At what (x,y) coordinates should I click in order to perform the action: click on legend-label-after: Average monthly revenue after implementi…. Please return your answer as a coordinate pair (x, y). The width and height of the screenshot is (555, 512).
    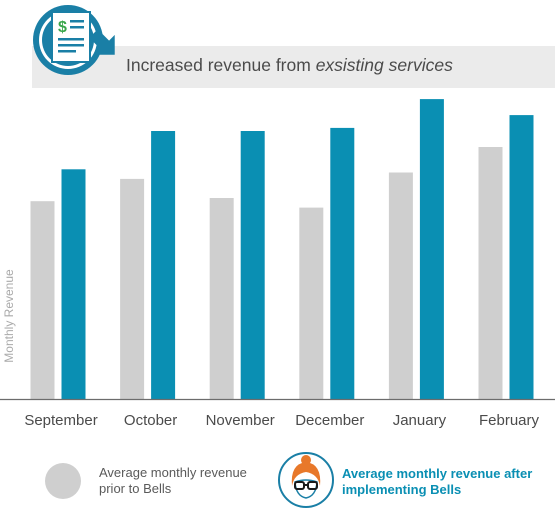
    Looking at the image, I should click on (437, 481).